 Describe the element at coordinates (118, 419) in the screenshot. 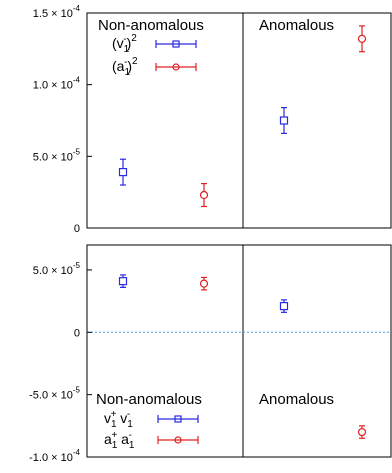

I see `bottom-legend-entry-v: v1+ v1-` at that location.